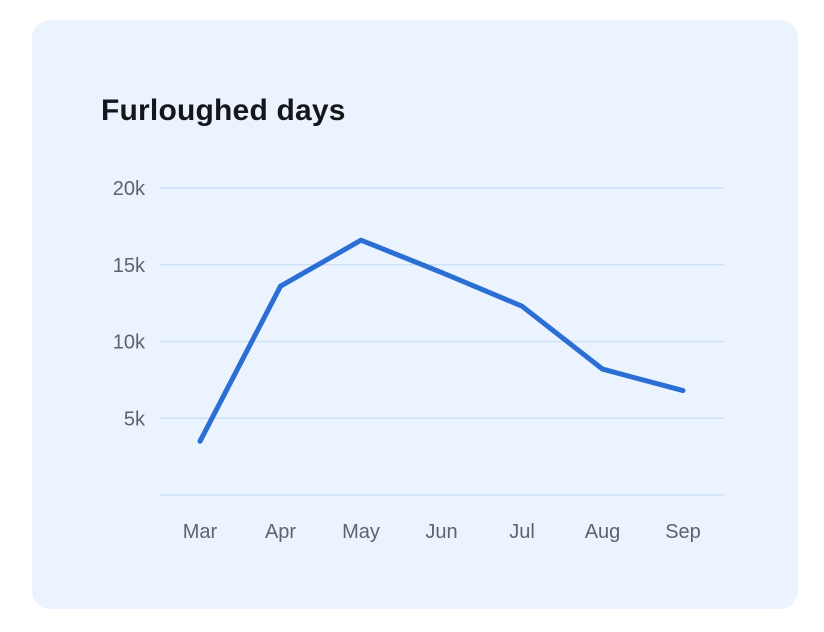 This screenshot has height=632, width=824. What do you see at coordinates (135, 419) in the screenshot?
I see `y-tick-label: 5k` at bounding box center [135, 419].